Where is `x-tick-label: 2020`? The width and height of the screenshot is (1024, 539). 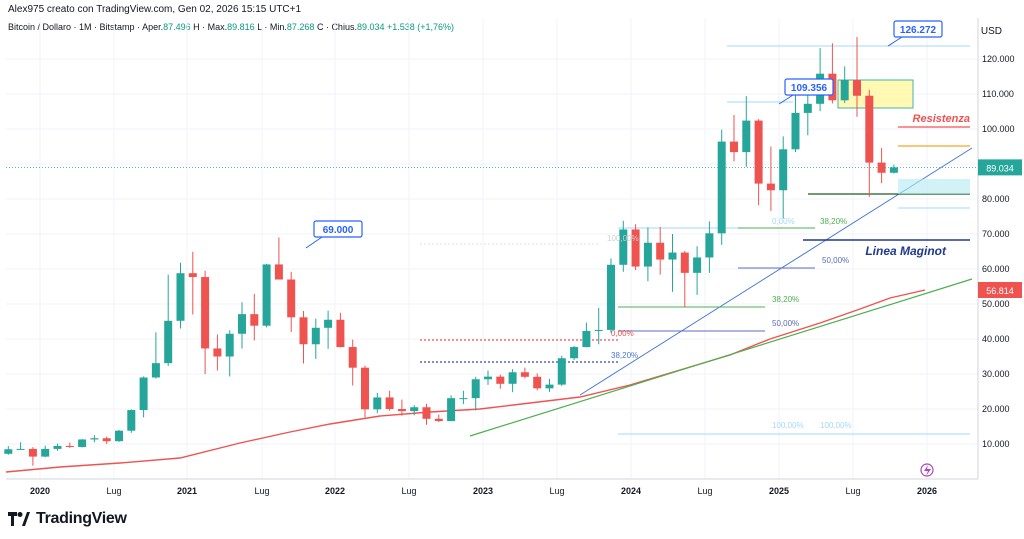 x-tick-label: 2020 is located at coordinates (40, 491).